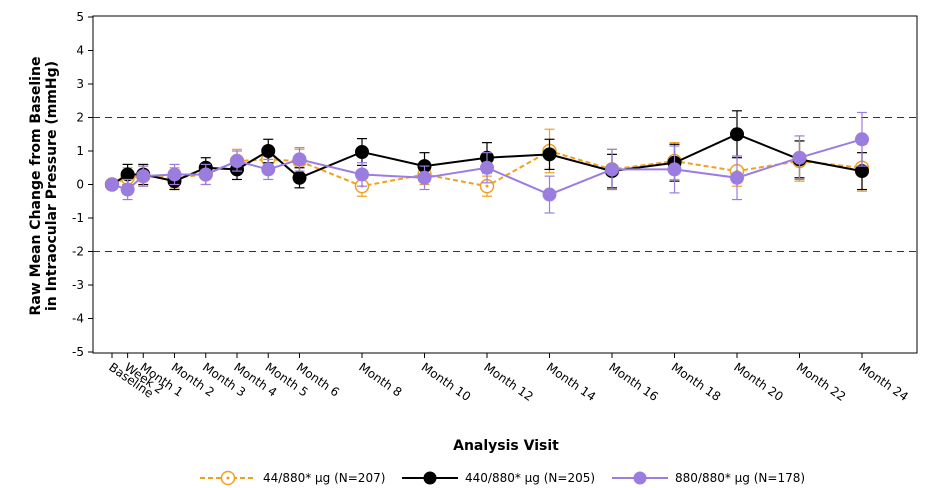 This screenshot has height=488, width=926. Describe the element at coordinates (633, 382) in the screenshot. I see `x-tick-label: Month 16` at that location.